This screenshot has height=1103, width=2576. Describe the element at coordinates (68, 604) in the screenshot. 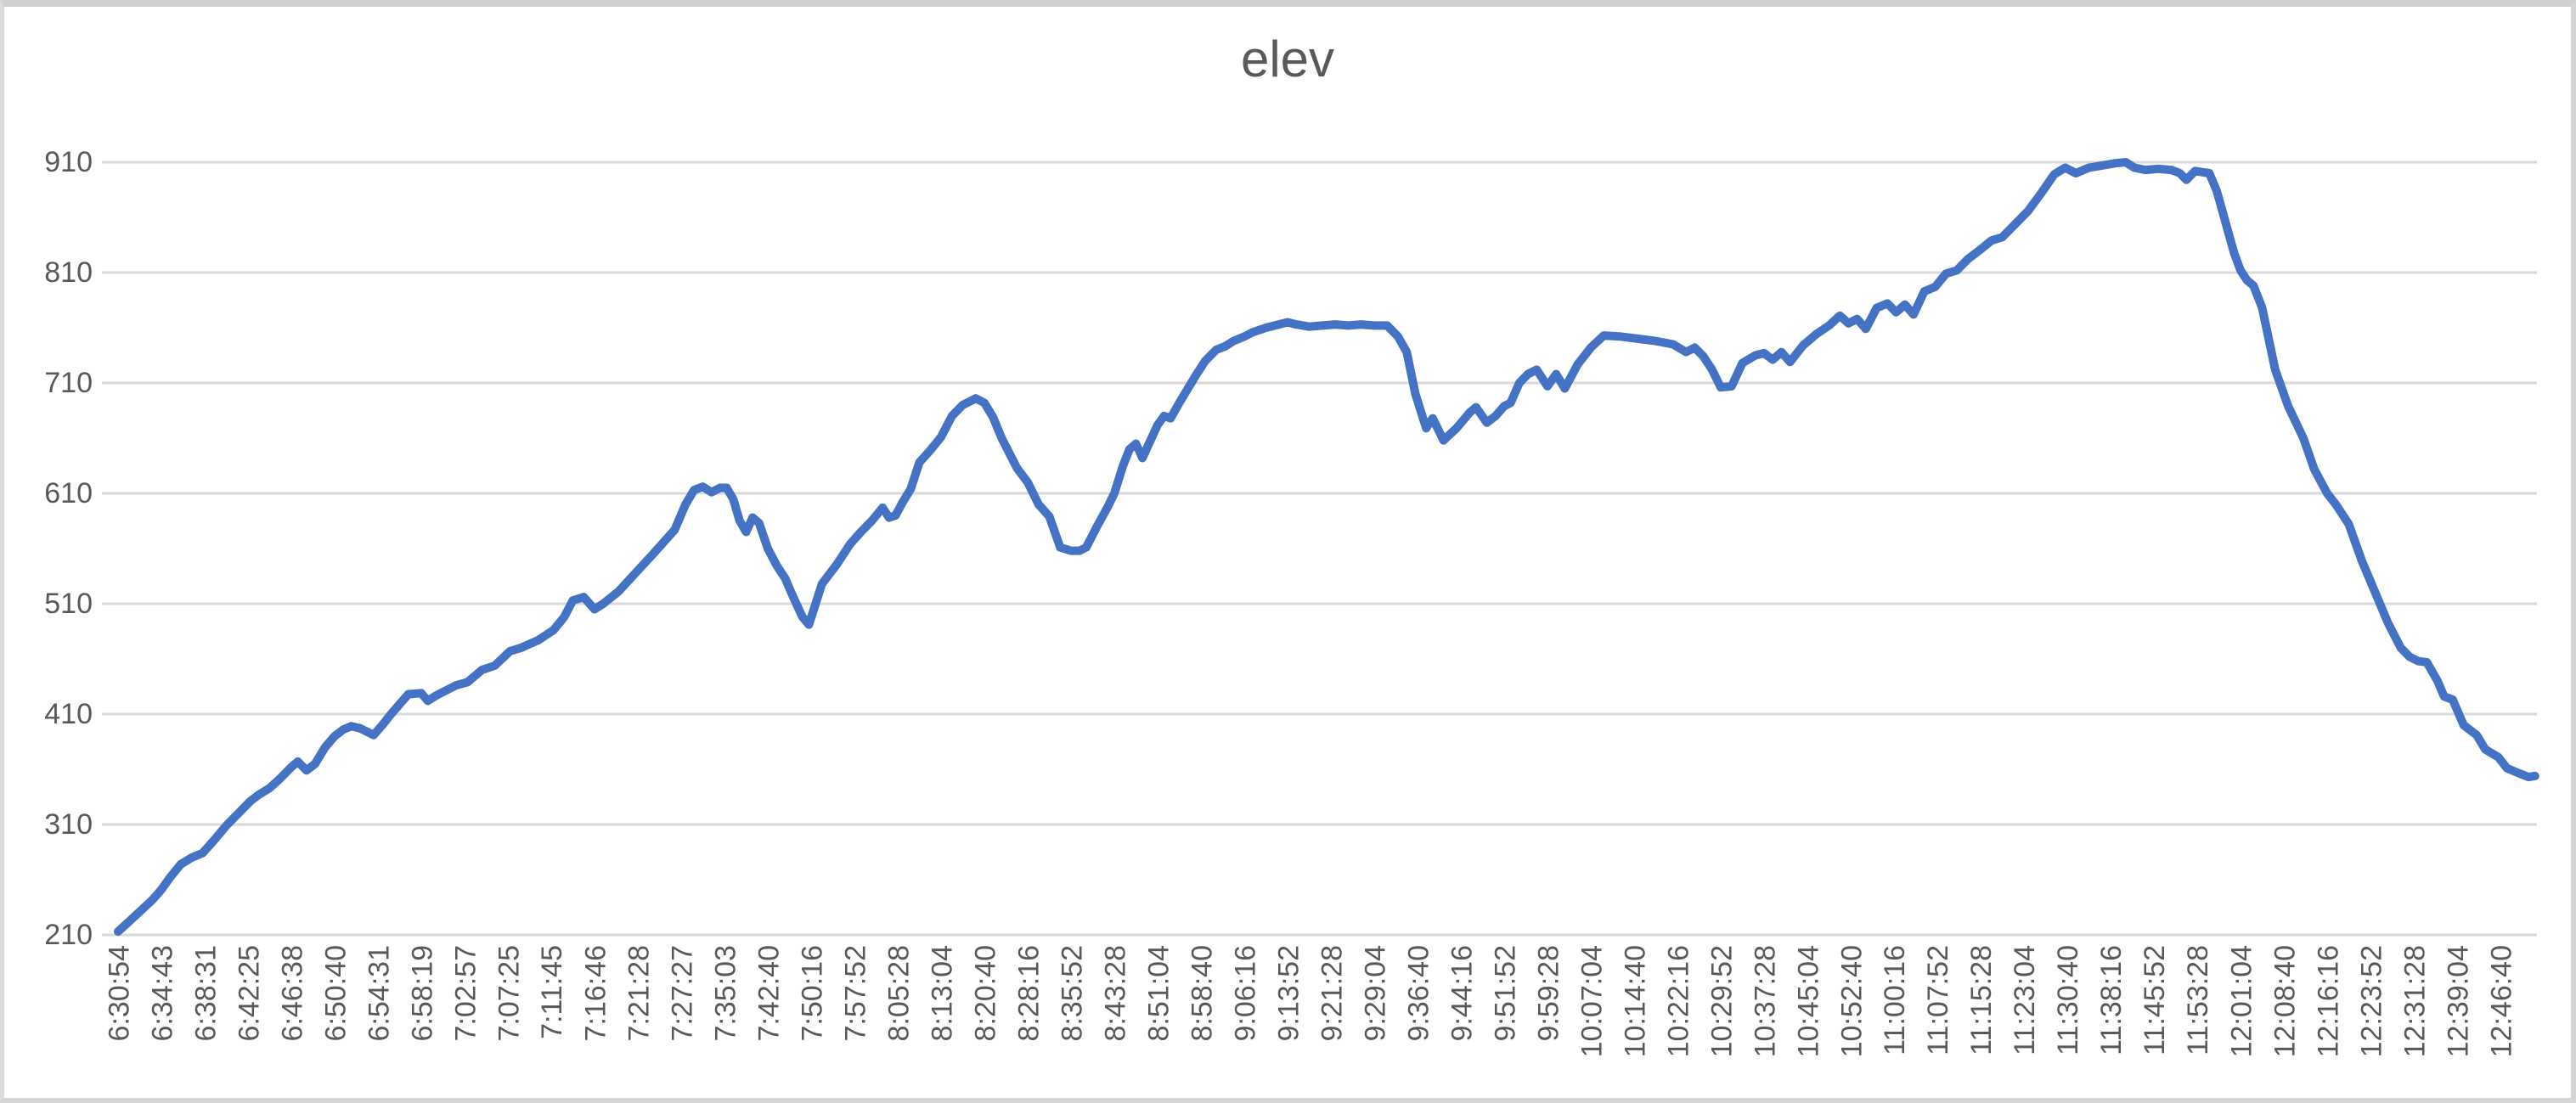

I see `y-tick-label: 510` at that location.